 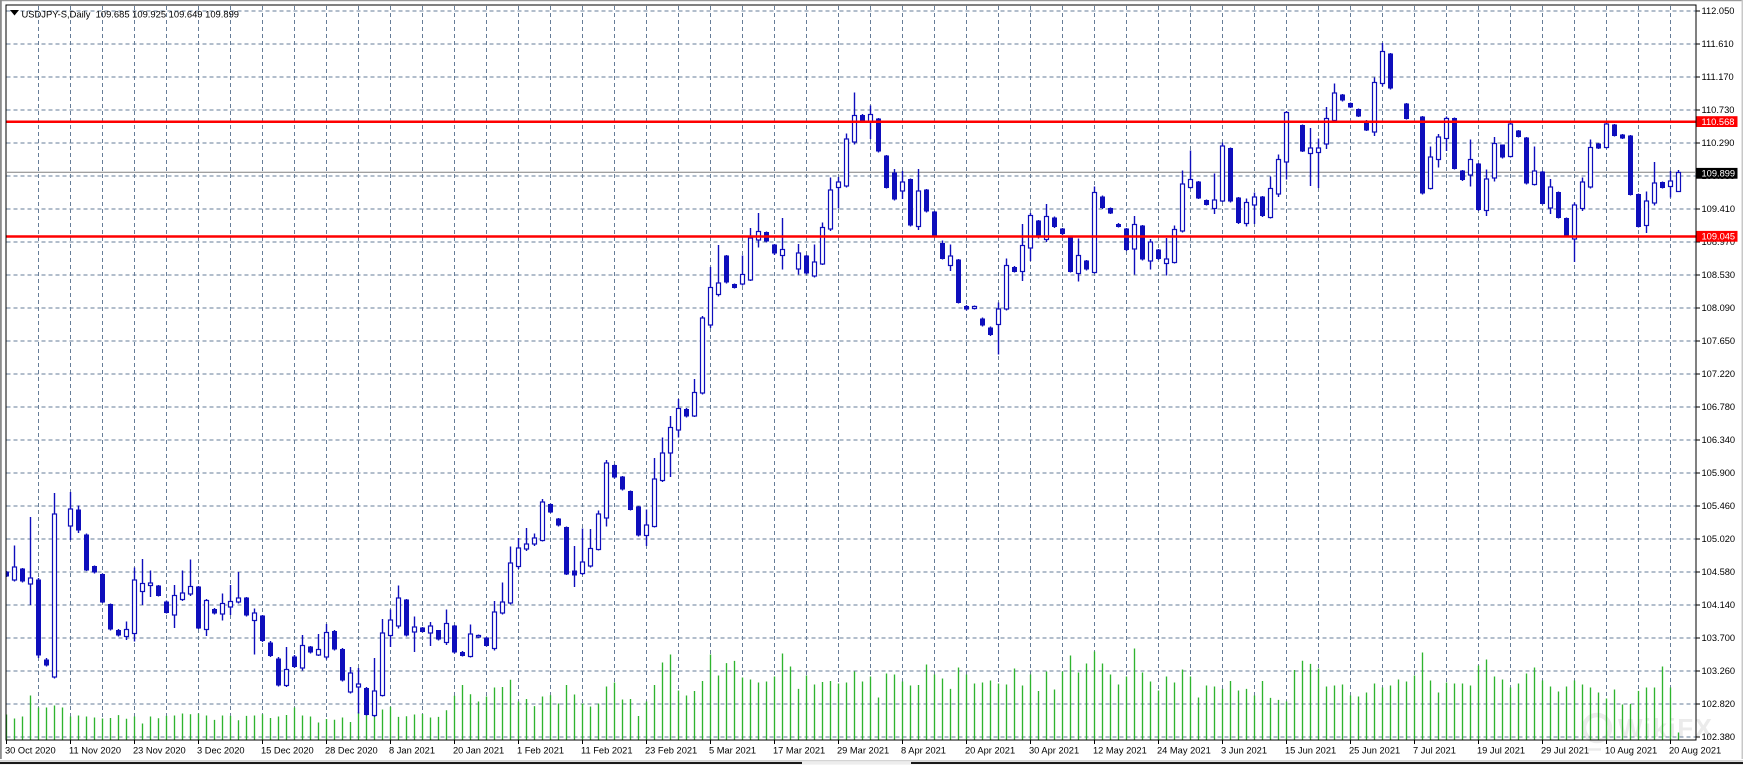 What do you see at coordinates (1718, 122) in the screenshot?
I see `svg-text: 110.568` at bounding box center [1718, 122].